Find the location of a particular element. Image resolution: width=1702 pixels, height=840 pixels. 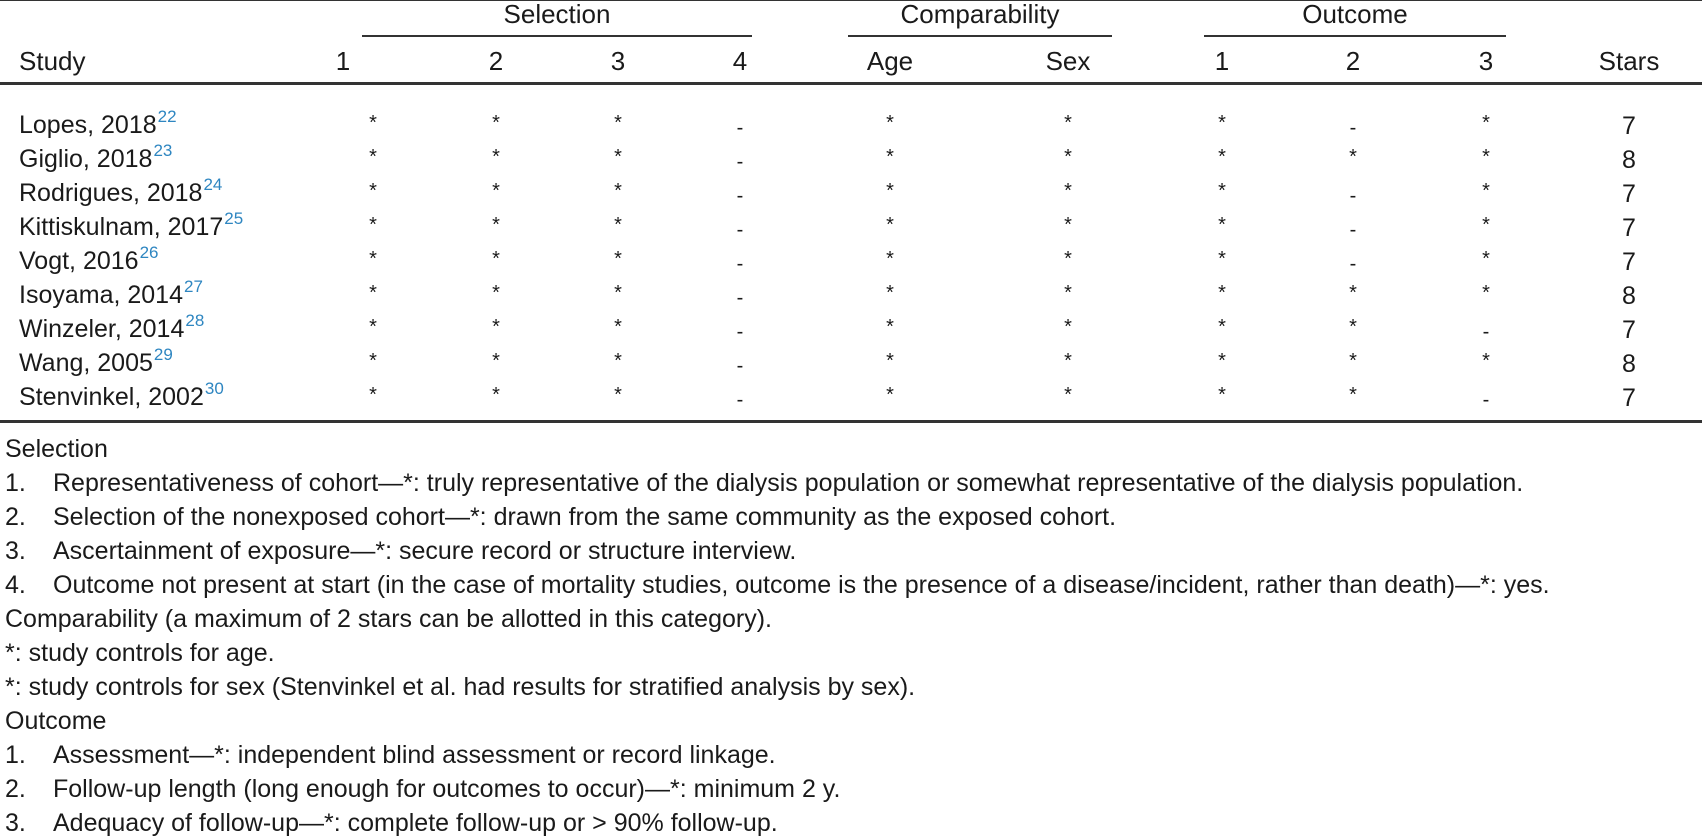

cell-stars: 8 is located at coordinates (1629, 296).